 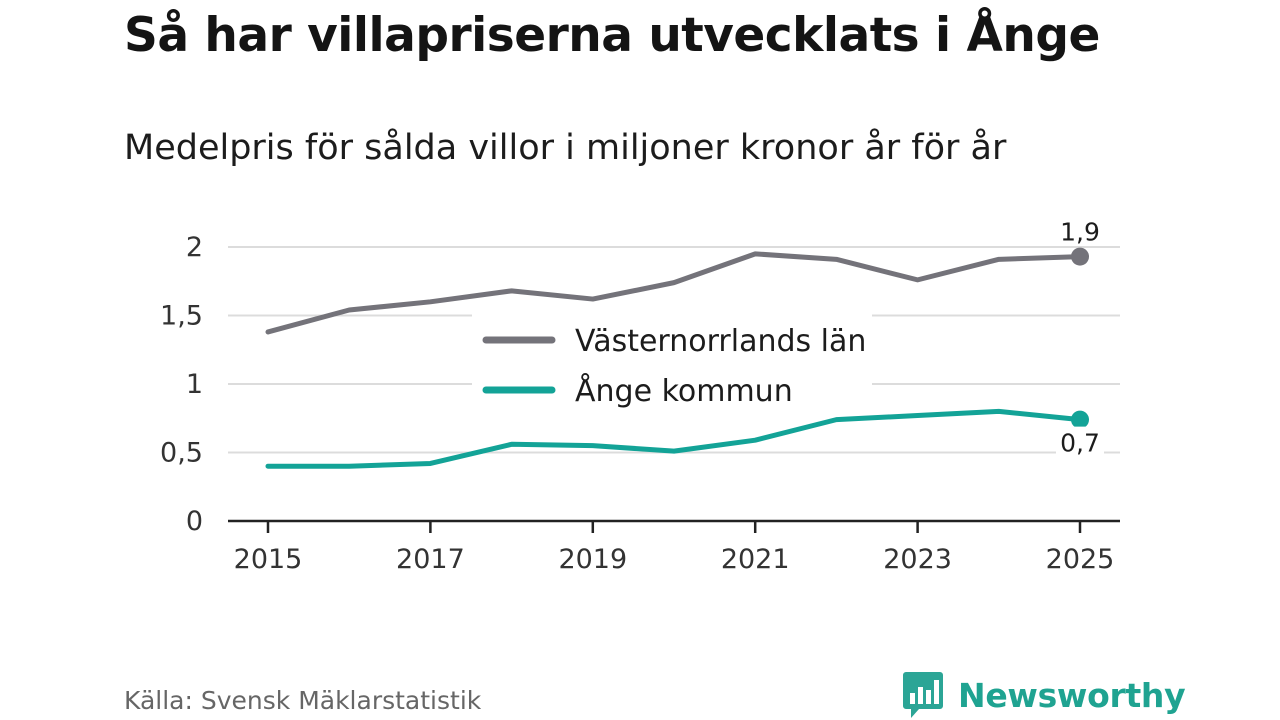 What do you see at coordinates (923, 695) in the screenshot?
I see `newsworthy-logo-icon` at bounding box center [923, 695].